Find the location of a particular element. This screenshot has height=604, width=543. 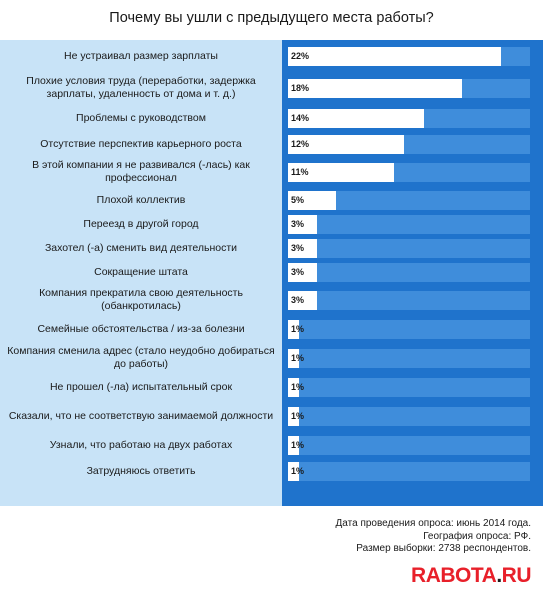

value-label: 11% is located at coordinates (300, 172).